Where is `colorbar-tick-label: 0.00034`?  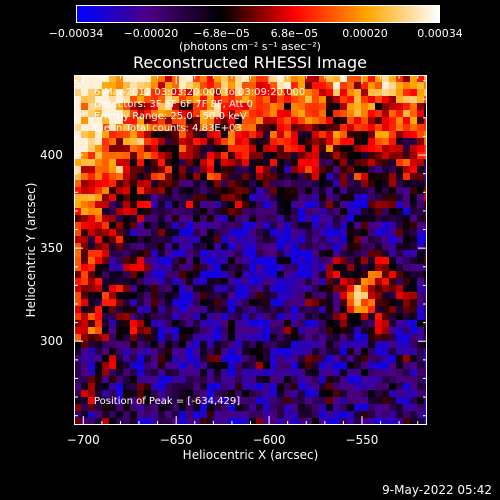
colorbar-tick-label: 0.00034 is located at coordinates (440, 33).